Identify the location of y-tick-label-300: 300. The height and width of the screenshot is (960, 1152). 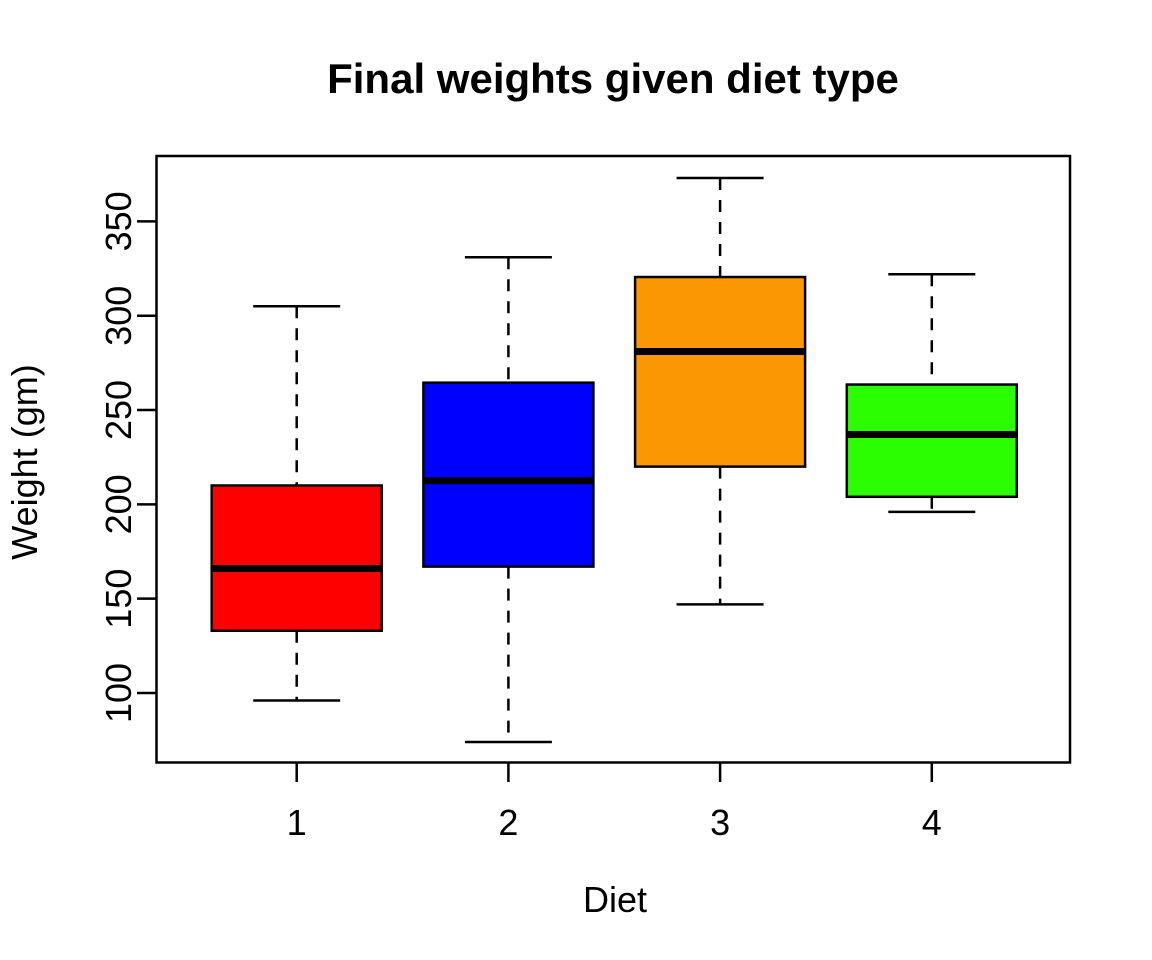
(118, 316).